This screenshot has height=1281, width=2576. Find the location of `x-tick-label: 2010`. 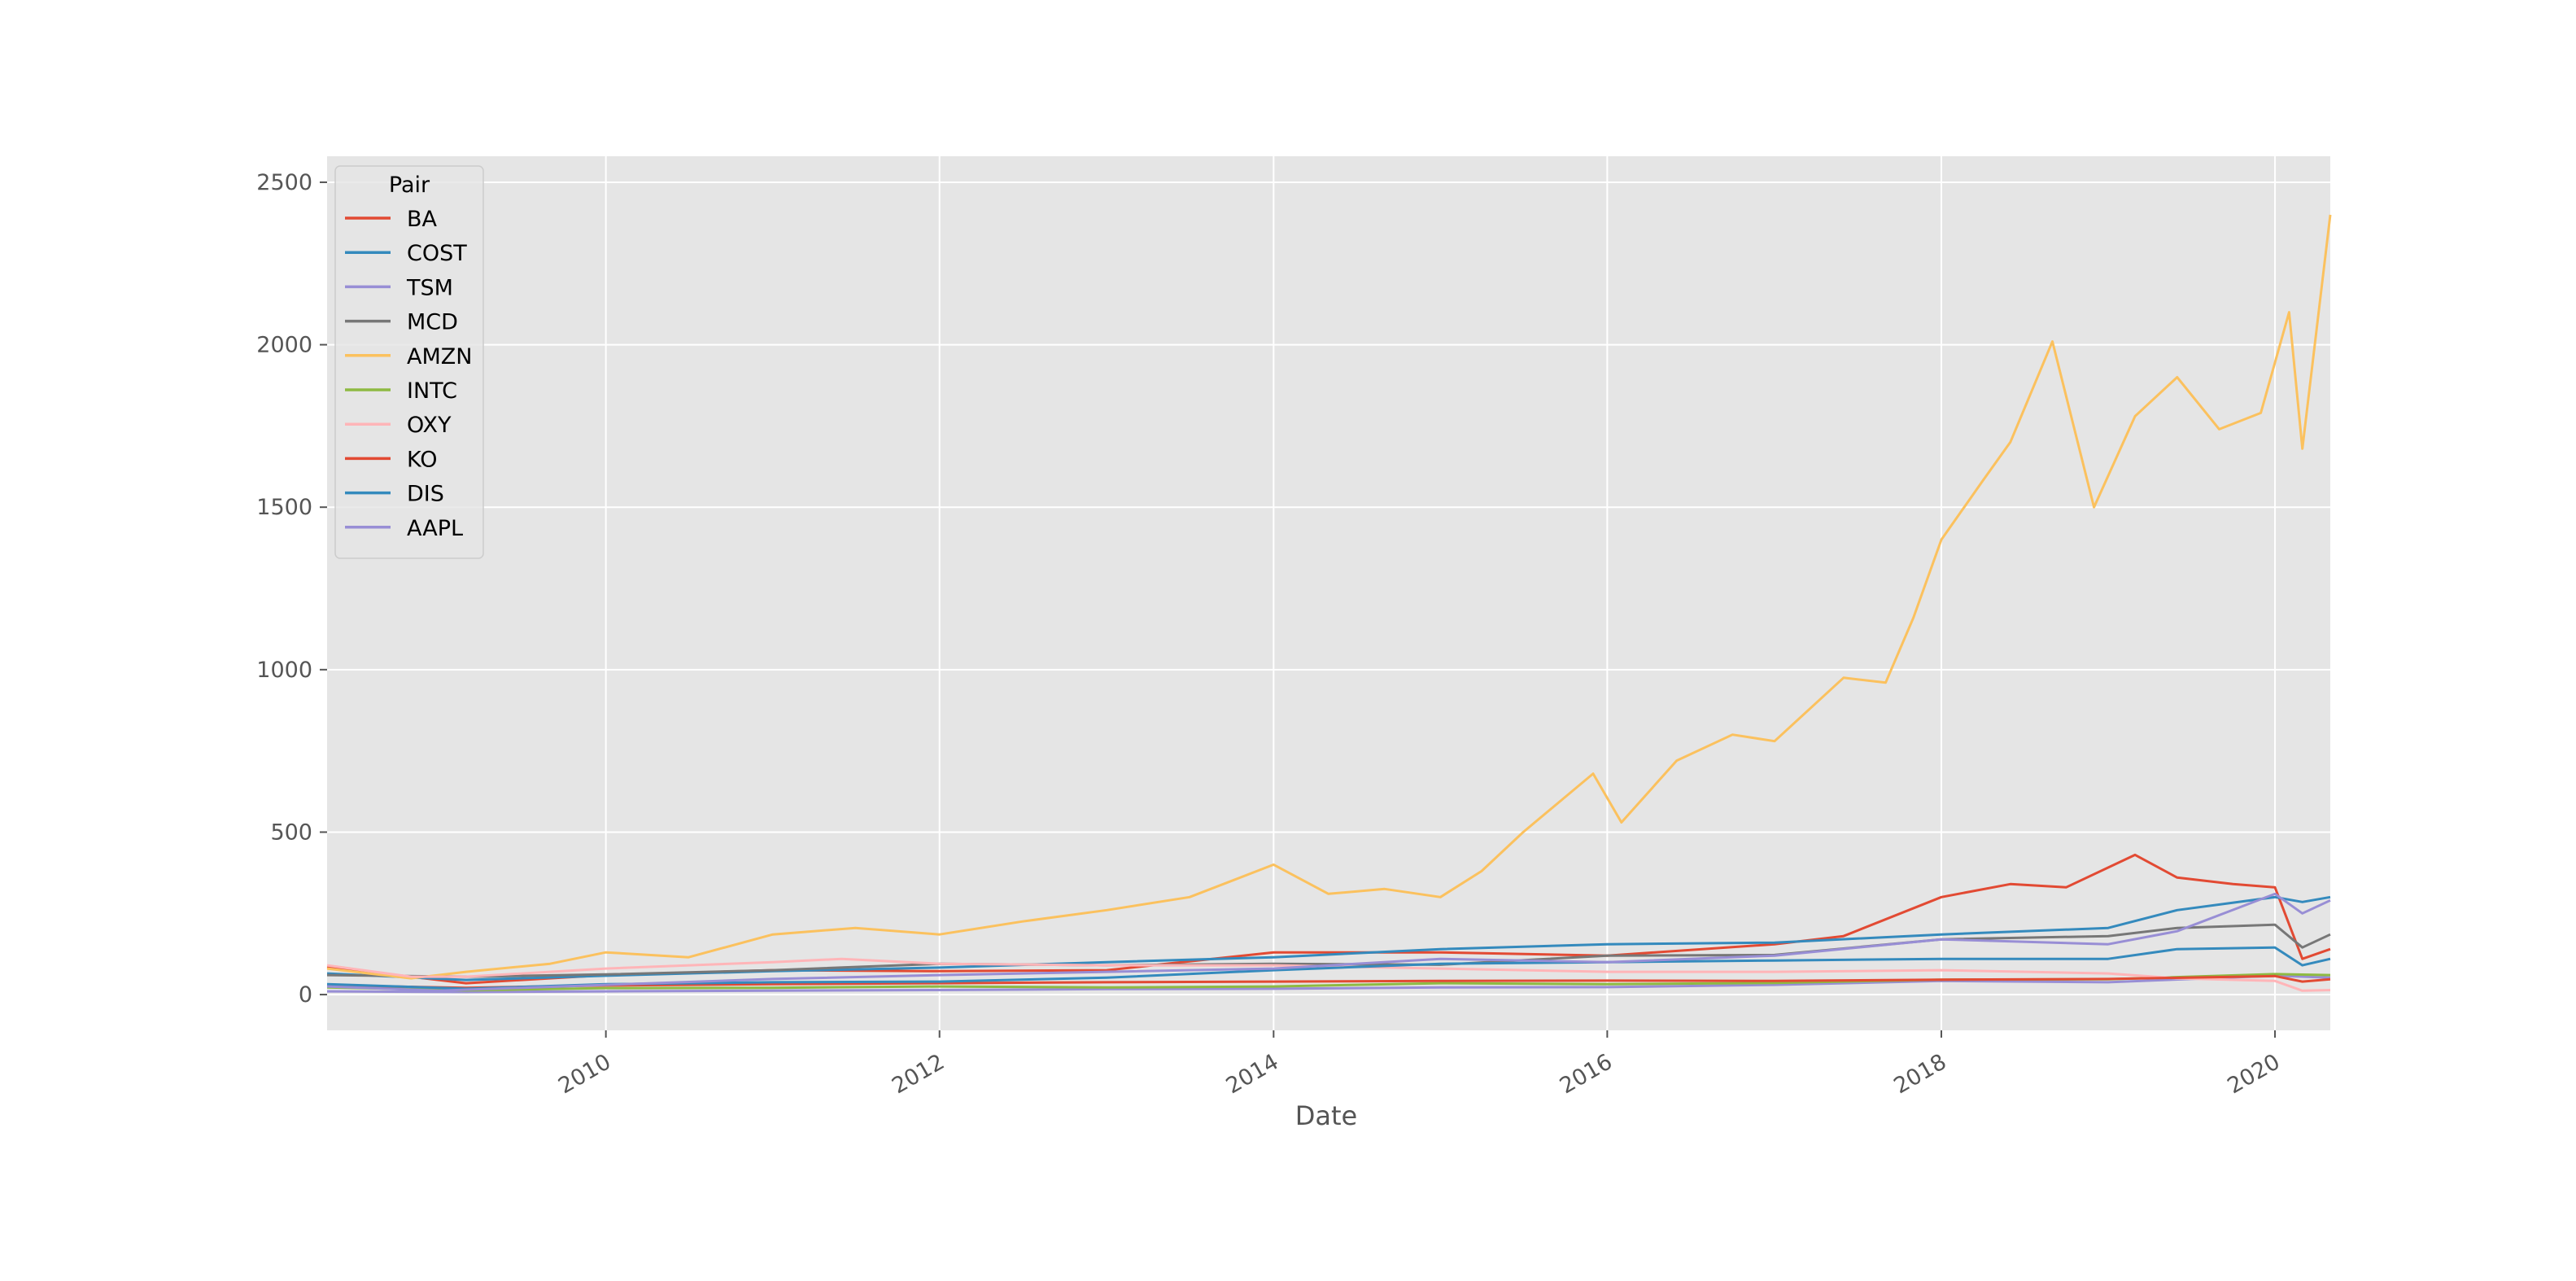

x-tick-label: 2010 is located at coordinates (584, 1074).